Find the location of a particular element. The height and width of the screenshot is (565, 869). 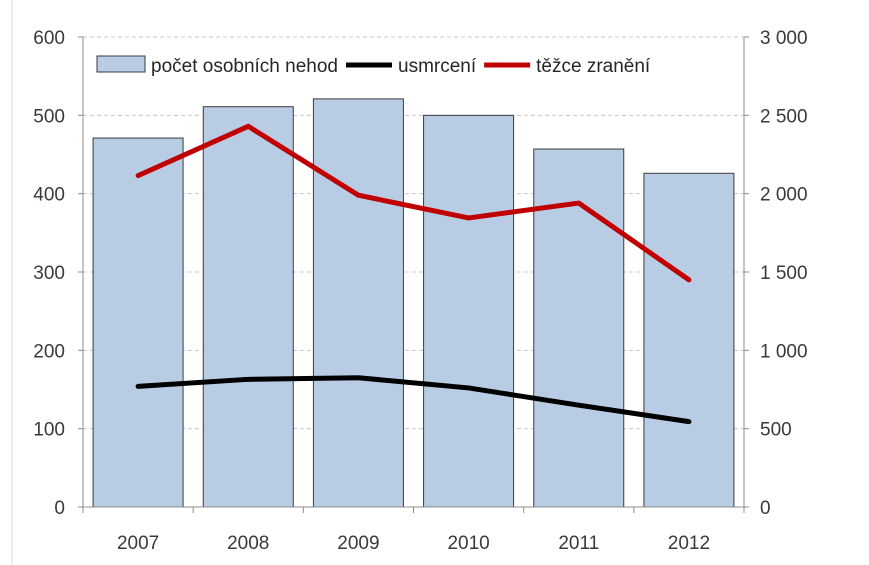

legend-label: počet osobních nehod is located at coordinates (244, 66).